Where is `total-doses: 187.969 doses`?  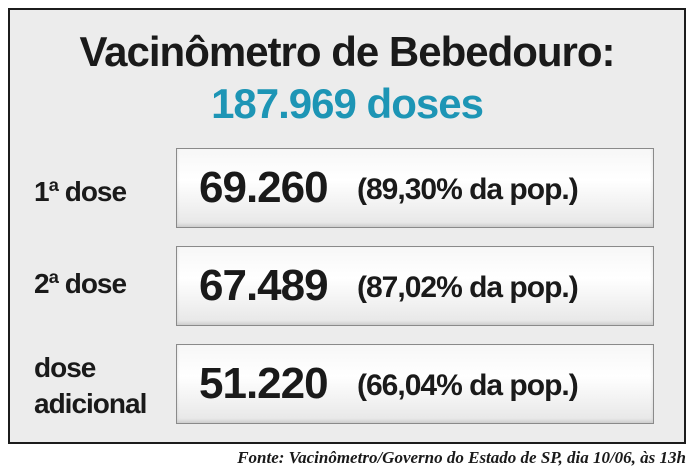
total-doses: 187.969 doses is located at coordinates (347, 103).